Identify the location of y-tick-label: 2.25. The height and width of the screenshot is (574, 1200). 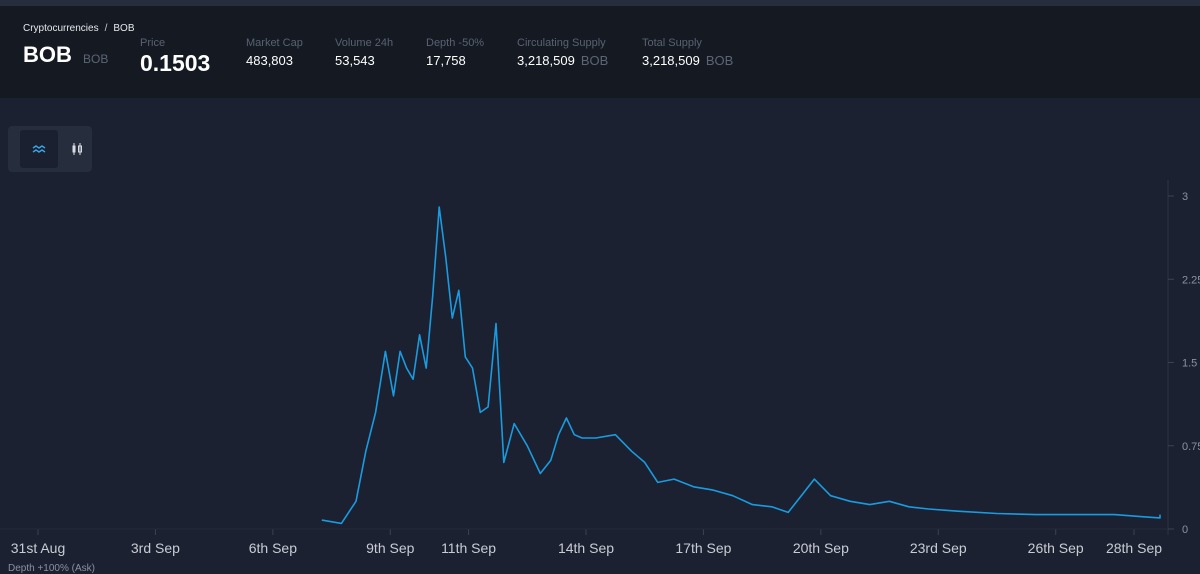
(1191, 280).